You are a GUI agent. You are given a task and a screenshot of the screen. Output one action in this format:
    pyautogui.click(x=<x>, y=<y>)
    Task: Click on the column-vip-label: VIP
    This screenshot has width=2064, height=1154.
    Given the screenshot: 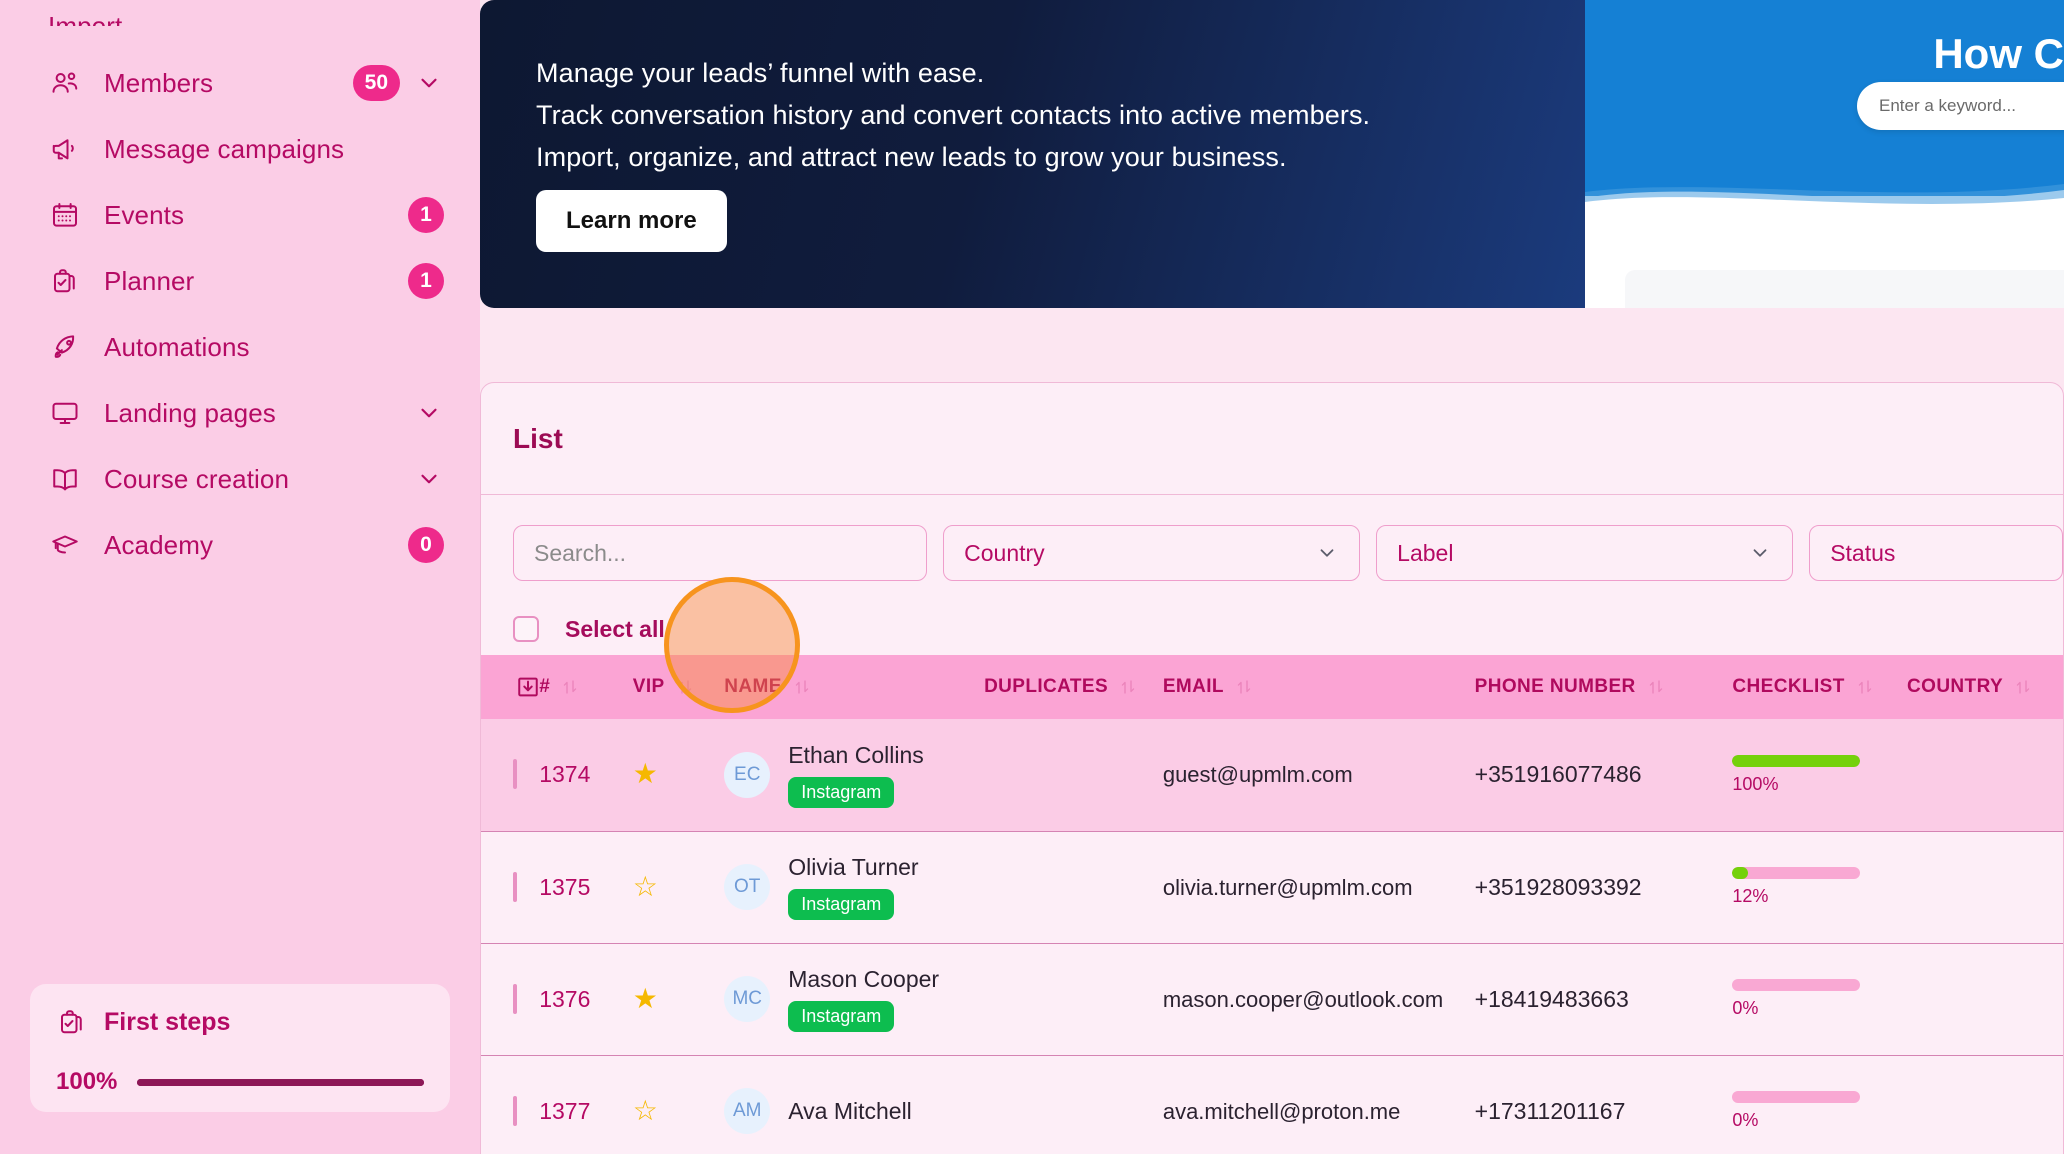 What is the action you would take?
    pyautogui.click(x=648, y=686)
    